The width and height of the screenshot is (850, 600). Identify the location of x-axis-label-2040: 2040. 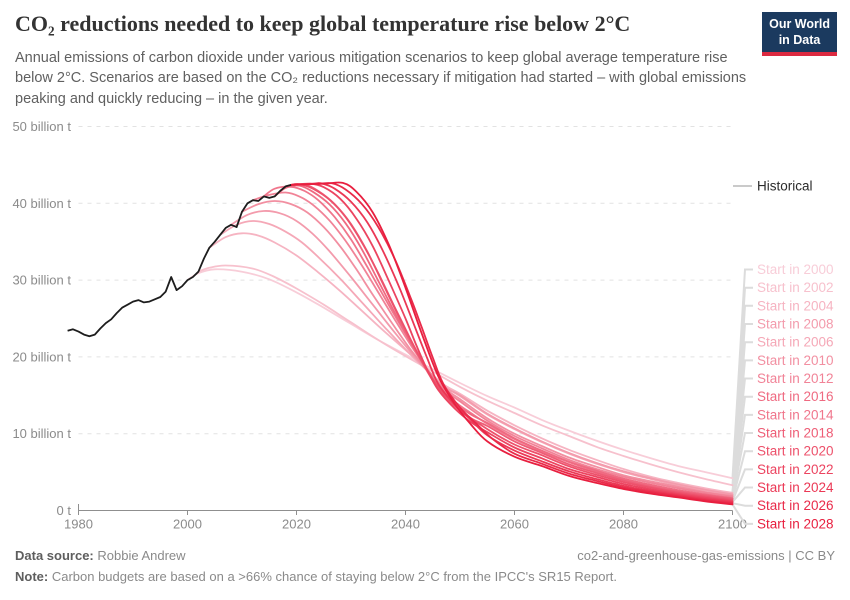
(405, 524).